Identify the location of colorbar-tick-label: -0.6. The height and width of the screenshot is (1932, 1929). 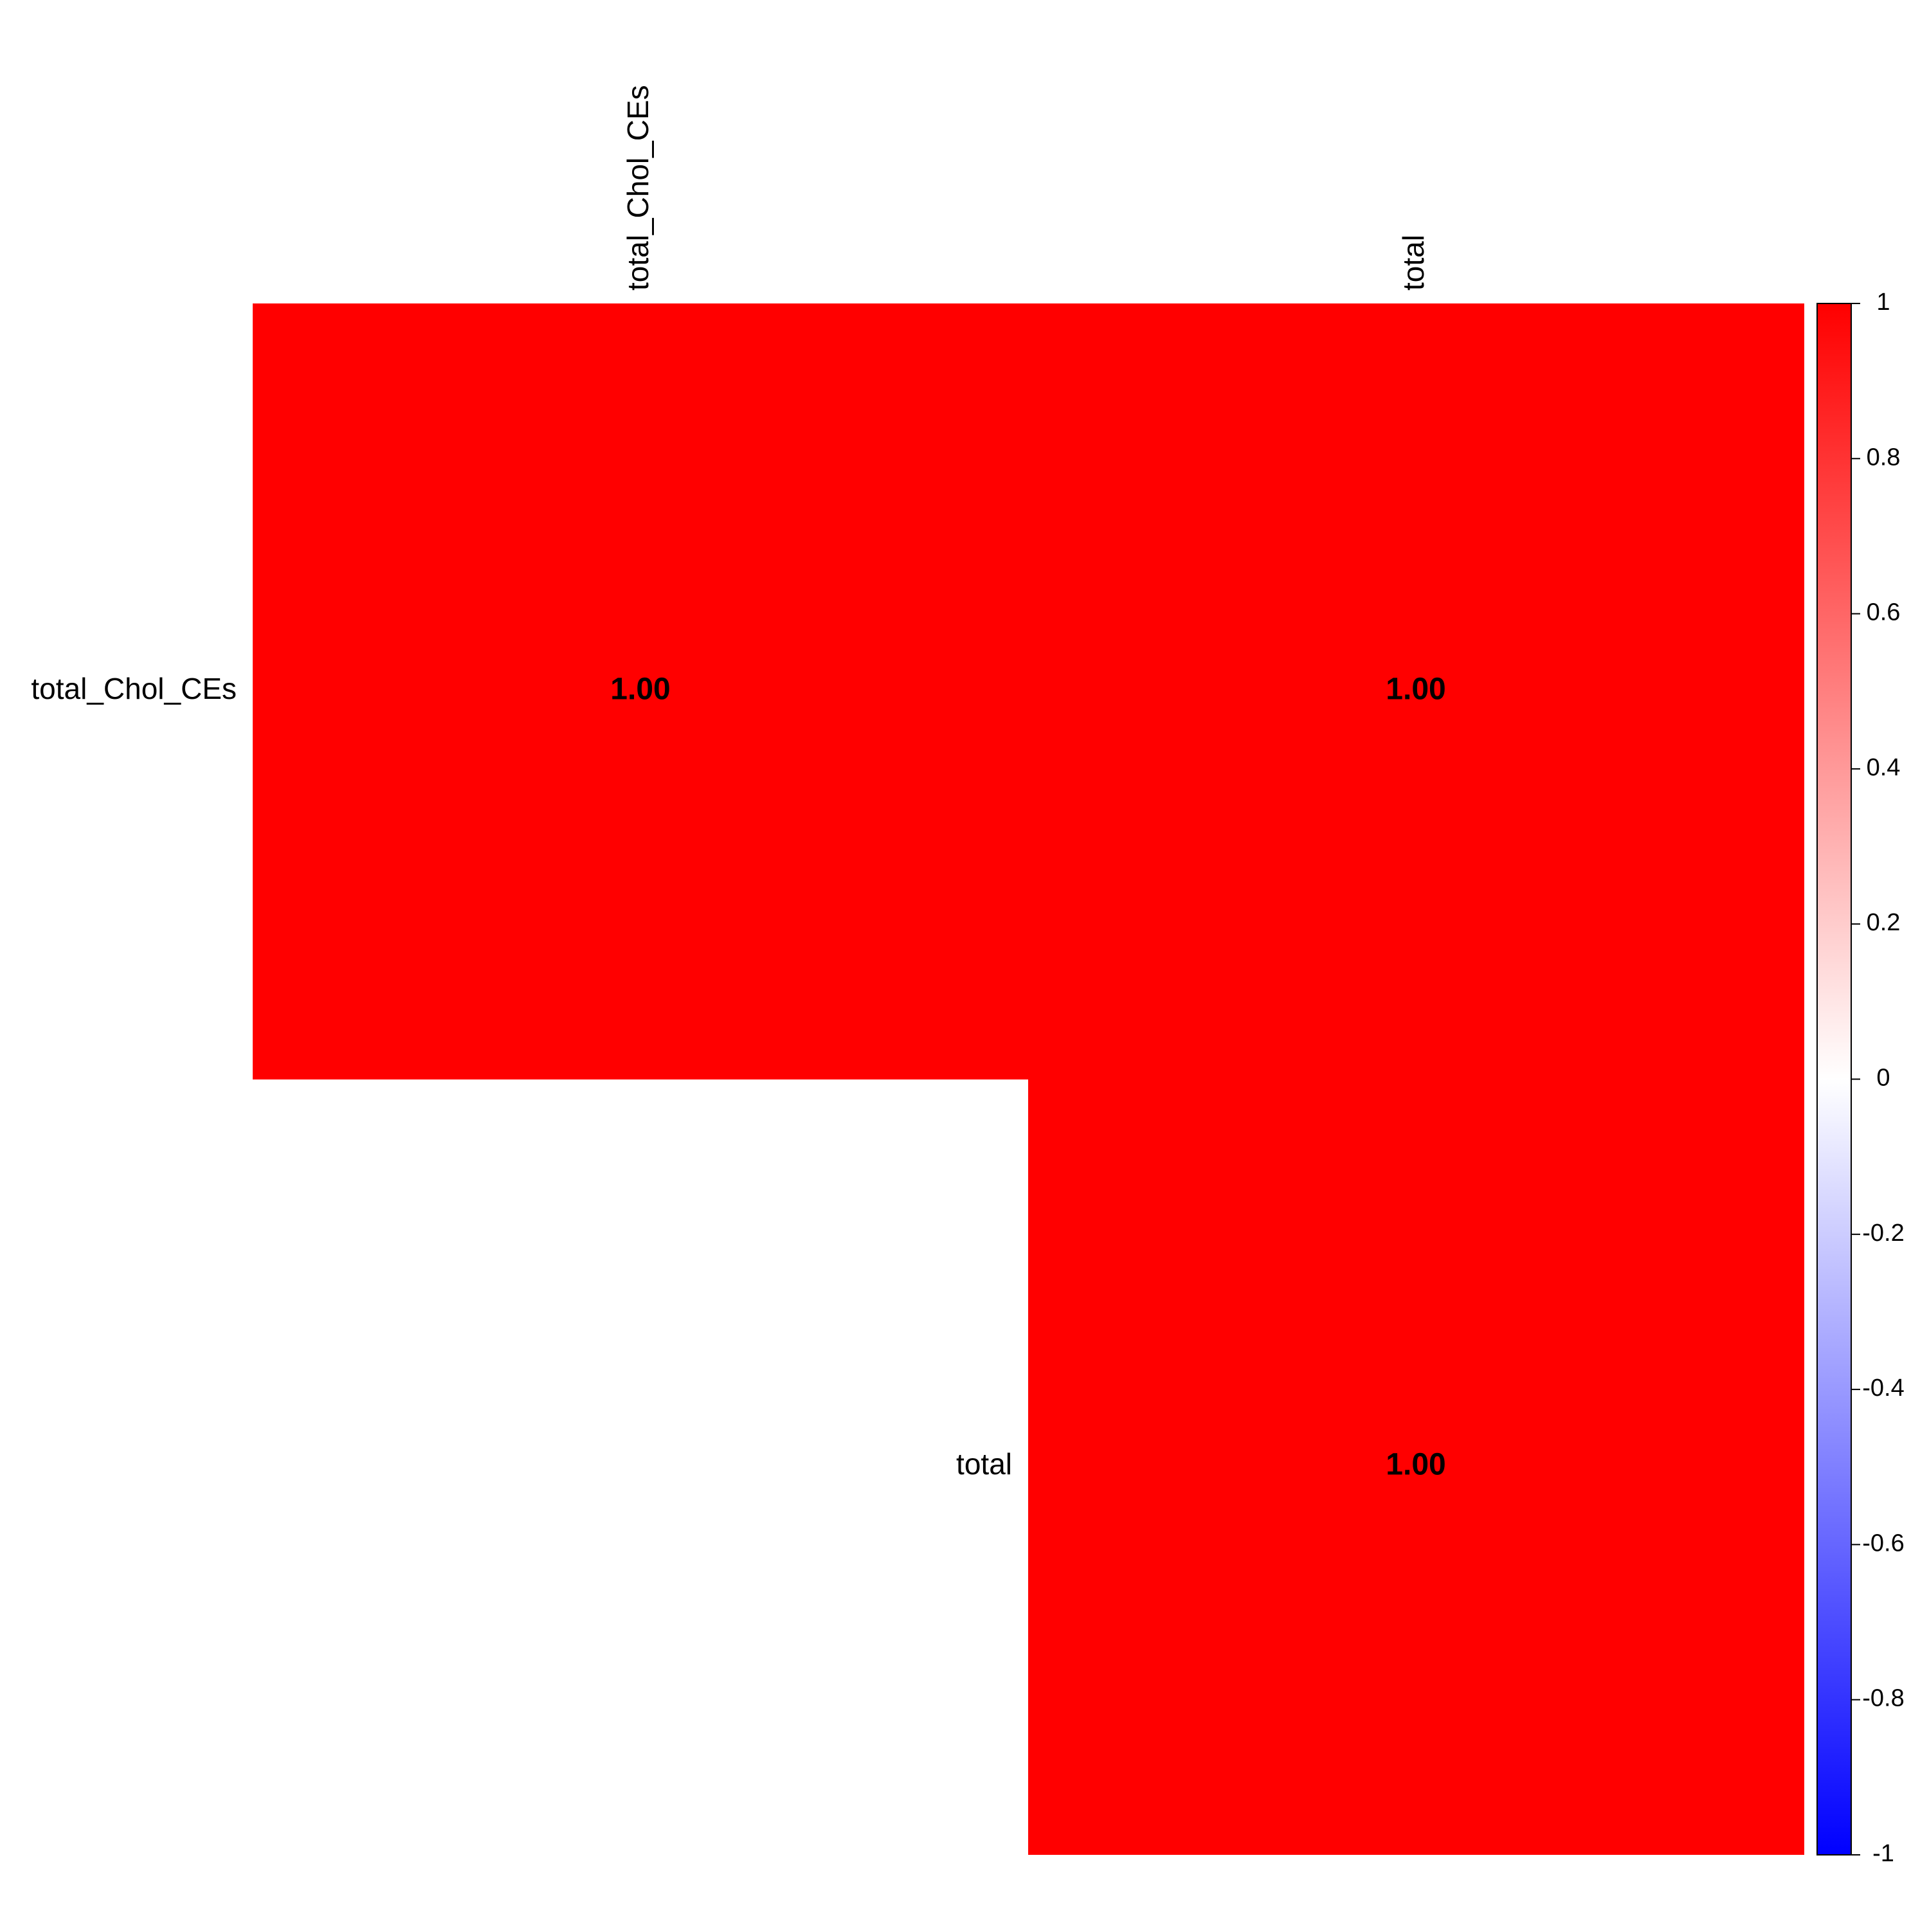
(1883, 1544).